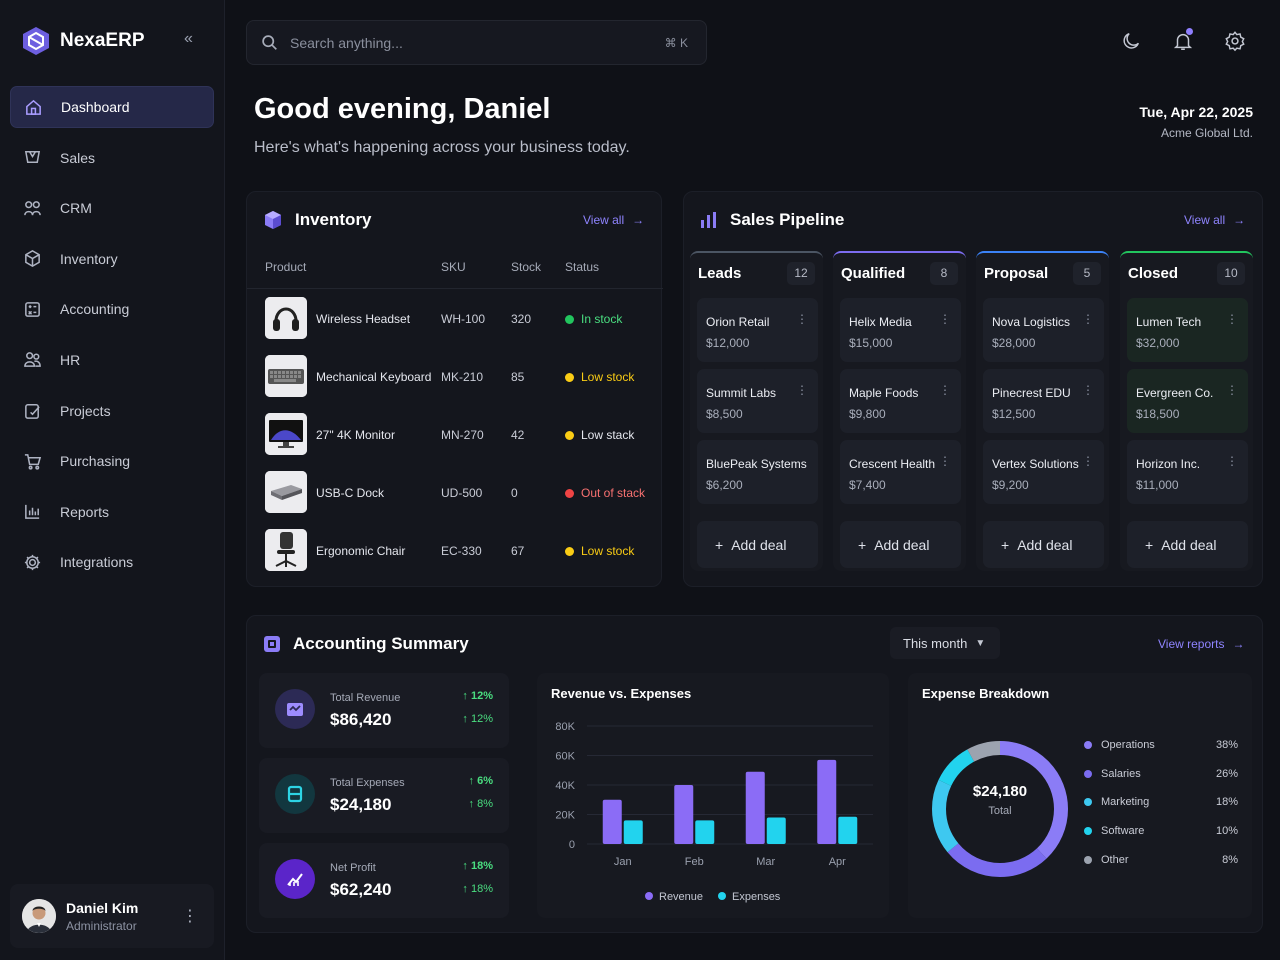  I want to click on notifications-button, so click(1183, 42).